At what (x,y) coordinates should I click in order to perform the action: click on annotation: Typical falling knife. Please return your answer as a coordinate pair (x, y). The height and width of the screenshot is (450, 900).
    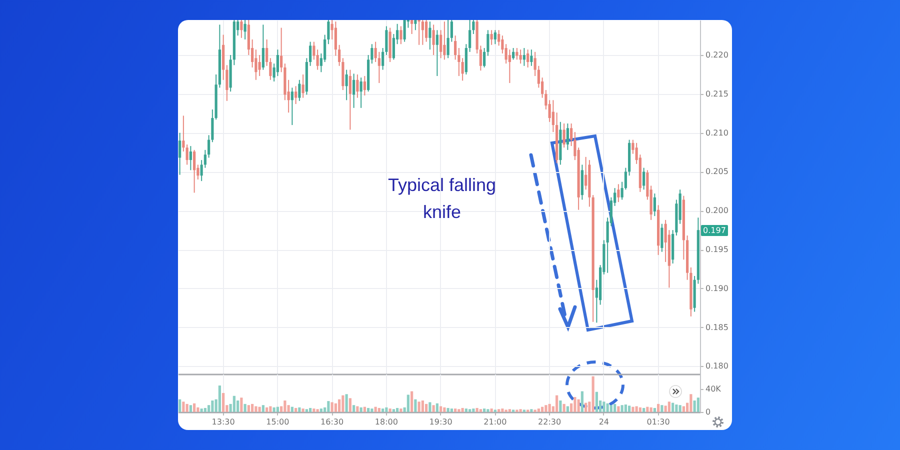
    Looking at the image, I should click on (442, 199).